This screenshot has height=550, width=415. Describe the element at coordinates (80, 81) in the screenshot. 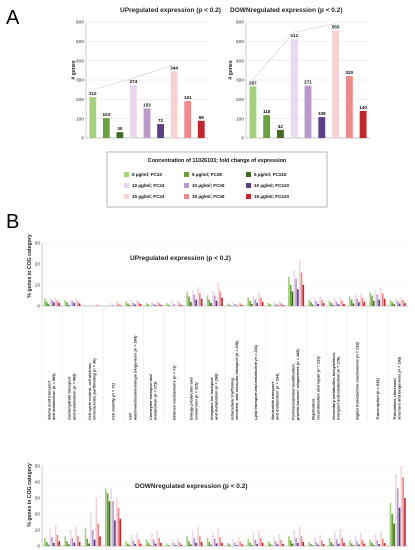

I see `y-tick-label: 300` at that location.